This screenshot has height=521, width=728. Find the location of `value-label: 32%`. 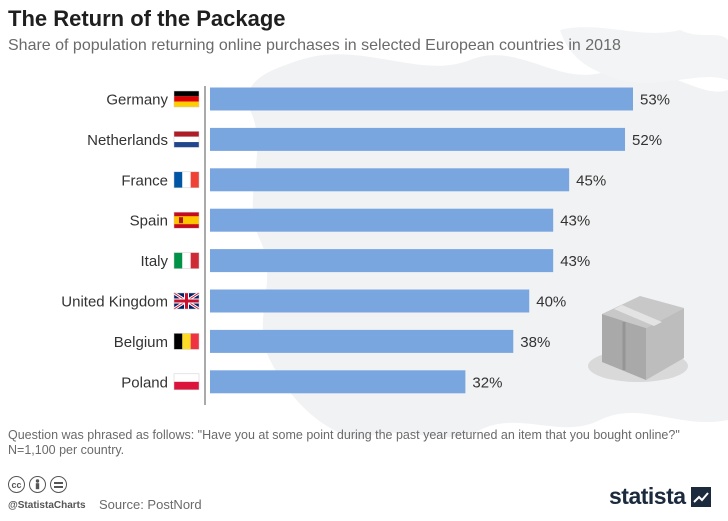

value-label: 32% is located at coordinates (487, 382).